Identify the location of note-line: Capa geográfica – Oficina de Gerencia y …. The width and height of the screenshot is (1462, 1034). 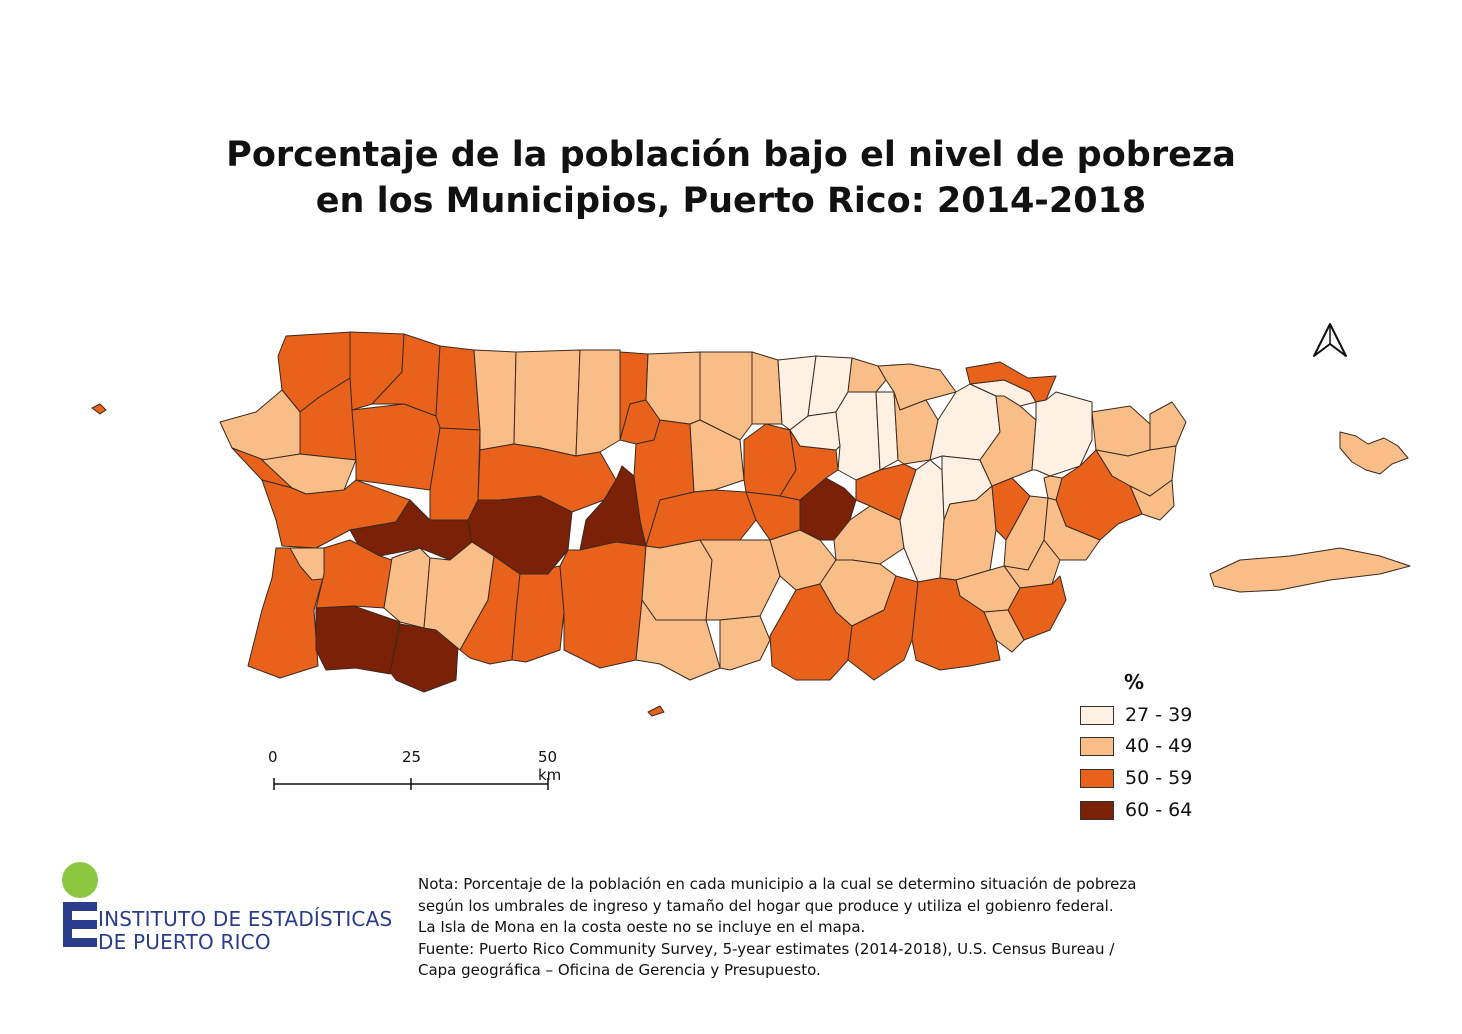
(619, 970).